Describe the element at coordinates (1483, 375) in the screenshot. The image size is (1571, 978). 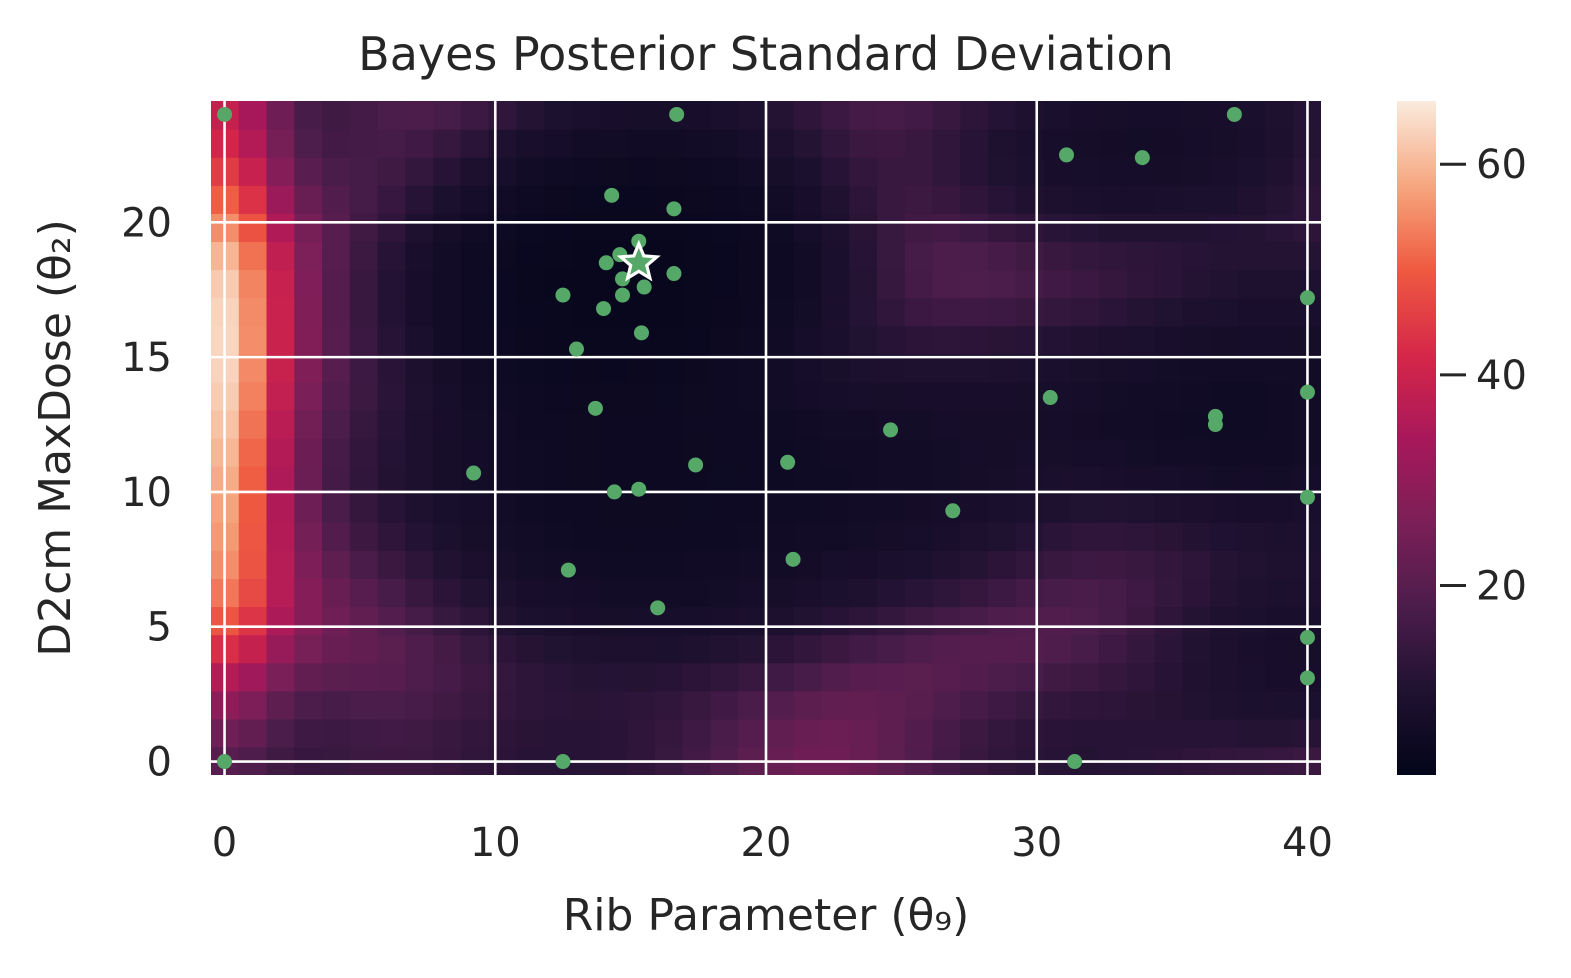
I see `colorbar-ticks: 20 40 60` at that location.